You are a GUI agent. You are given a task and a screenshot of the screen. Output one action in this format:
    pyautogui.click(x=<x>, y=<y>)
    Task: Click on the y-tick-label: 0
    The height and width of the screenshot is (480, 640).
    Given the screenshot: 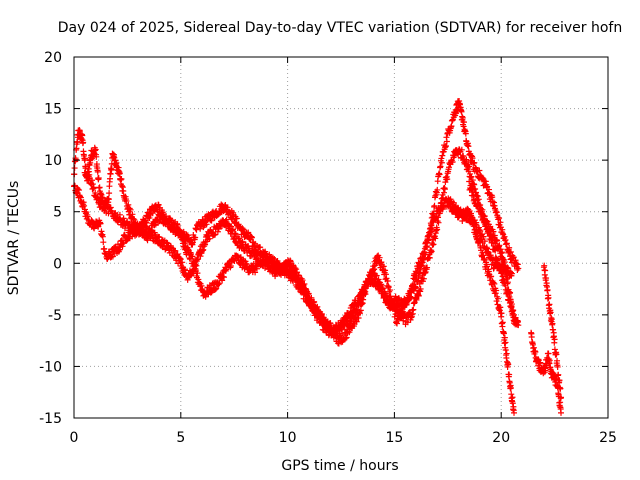 What is the action you would take?
    pyautogui.click(x=57, y=264)
    